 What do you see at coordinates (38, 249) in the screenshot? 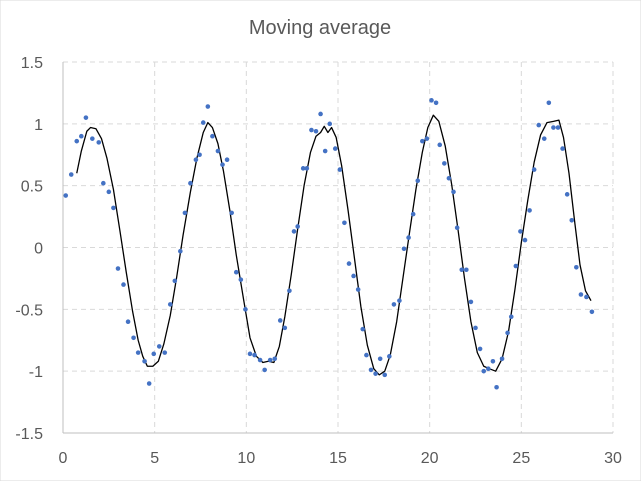
I see `y-tick-label: 0` at bounding box center [38, 249].